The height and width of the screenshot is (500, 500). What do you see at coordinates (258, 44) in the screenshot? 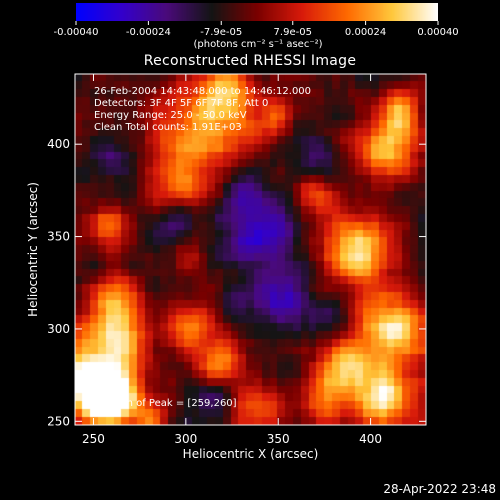
I see `colorbar-units: (photons cm⁻² s⁻¹ asec⁻²)` at bounding box center [258, 44].